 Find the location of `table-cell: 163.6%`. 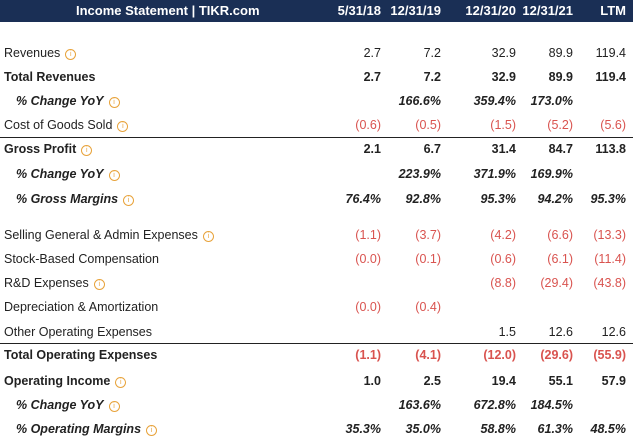

table-cell: 163.6% is located at coordinates (419, 405).